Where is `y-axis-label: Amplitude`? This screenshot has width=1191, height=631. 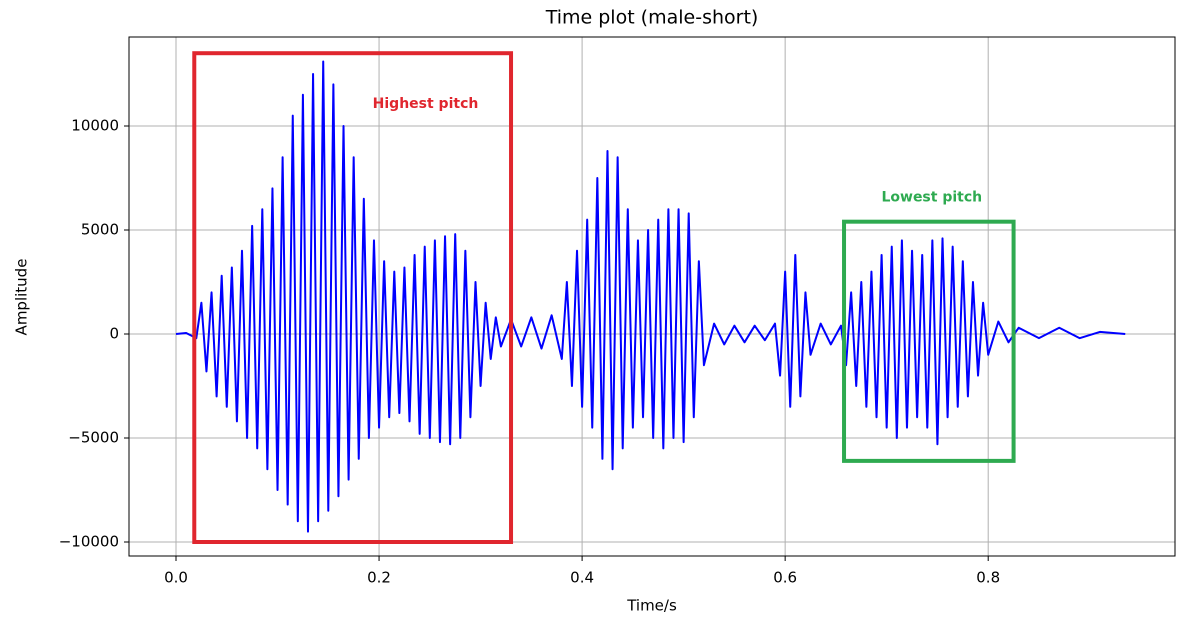
y-axis-label: Amplitude is located at coordinates (22, 297).